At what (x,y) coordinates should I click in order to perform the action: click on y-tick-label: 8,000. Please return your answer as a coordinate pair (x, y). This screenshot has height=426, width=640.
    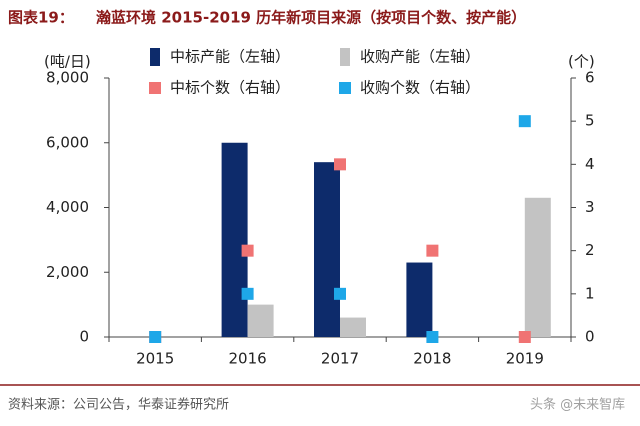
    Looking at the image, I should click on (67, 78).